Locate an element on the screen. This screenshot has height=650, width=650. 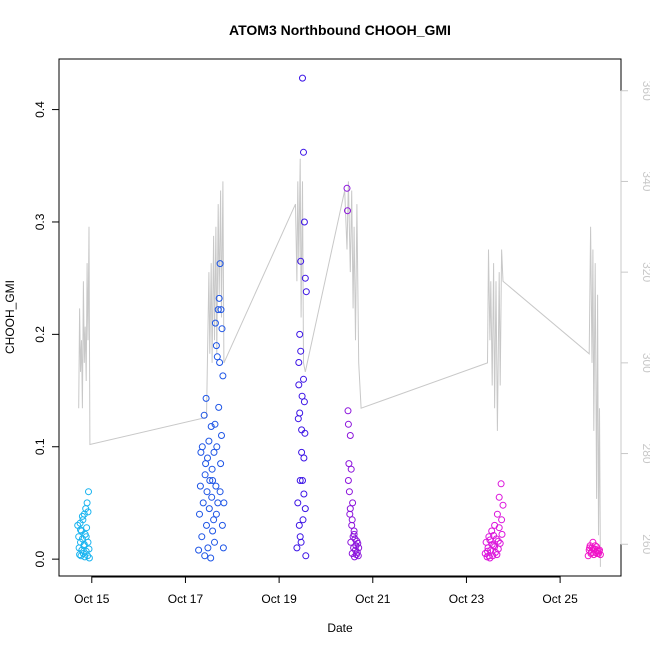
x-tick-label: Oct 23 is located at coordinates (467, 599).